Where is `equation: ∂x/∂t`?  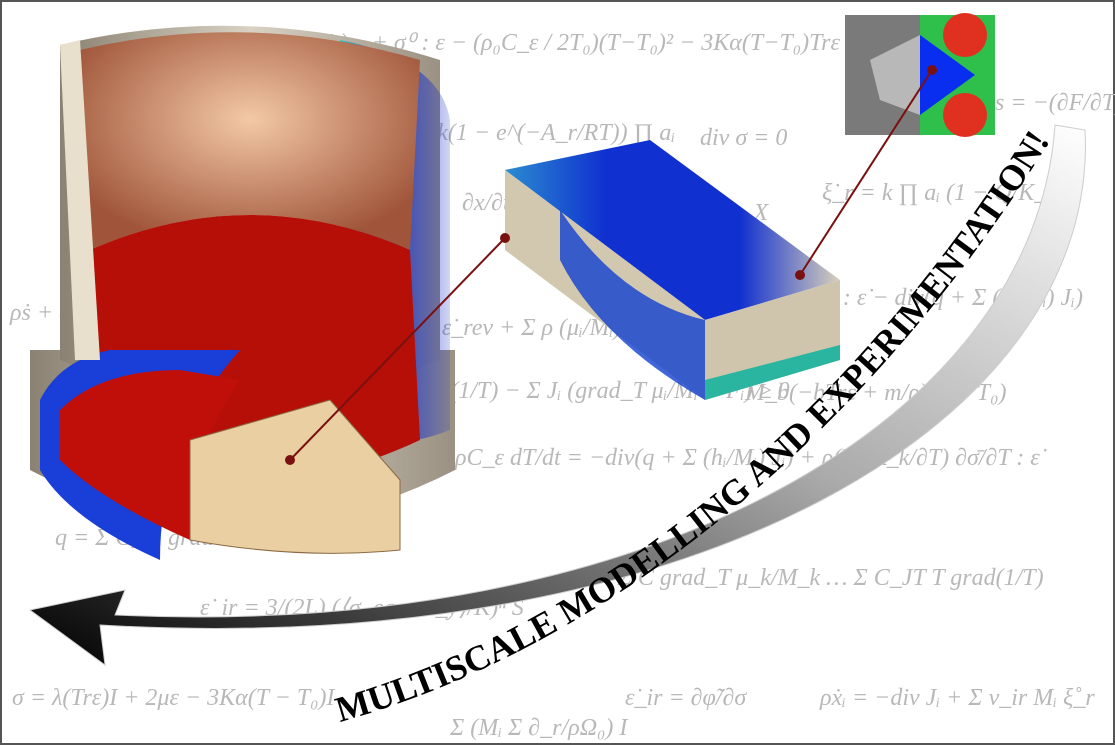 equation: ∂x/∂t is located at coordinates (486, 203).